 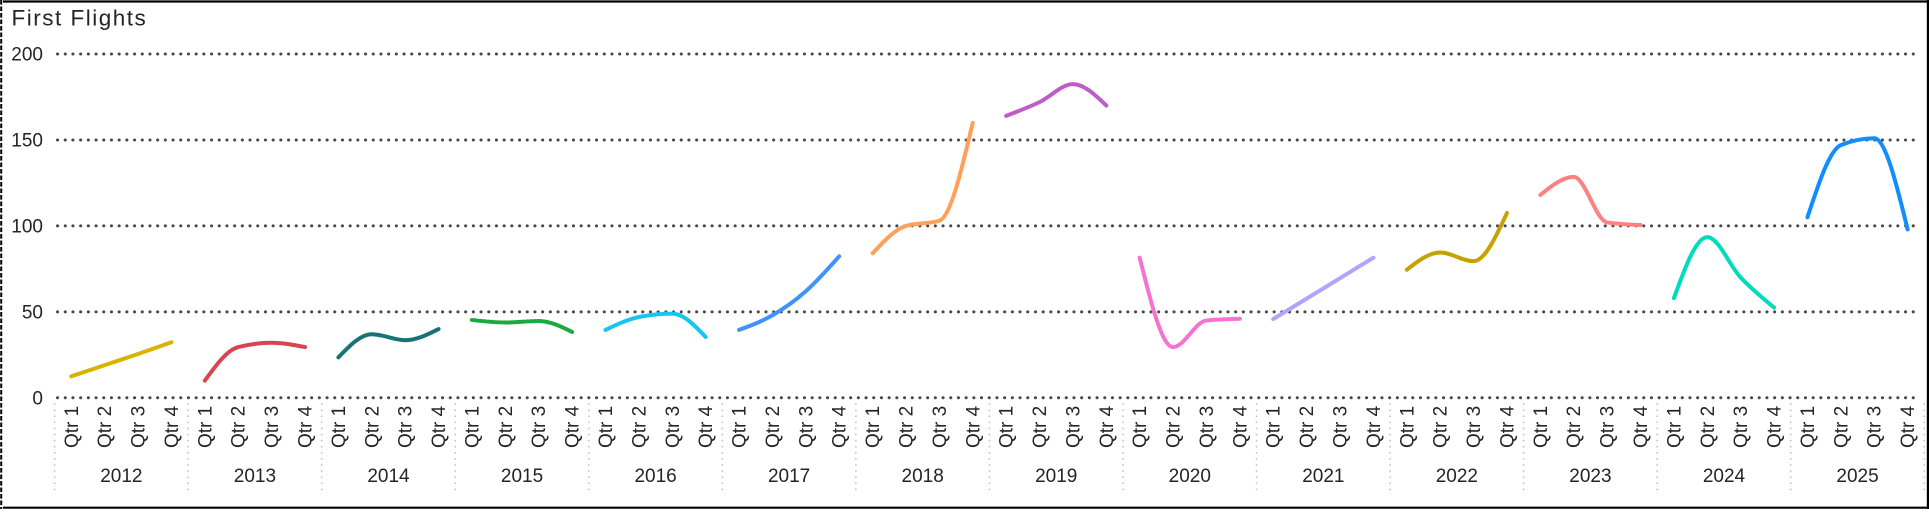 What do you see at coordinates (522, 476) in the screenshot?
I see `svg-text: 2015` at bounding box center [522, 476].